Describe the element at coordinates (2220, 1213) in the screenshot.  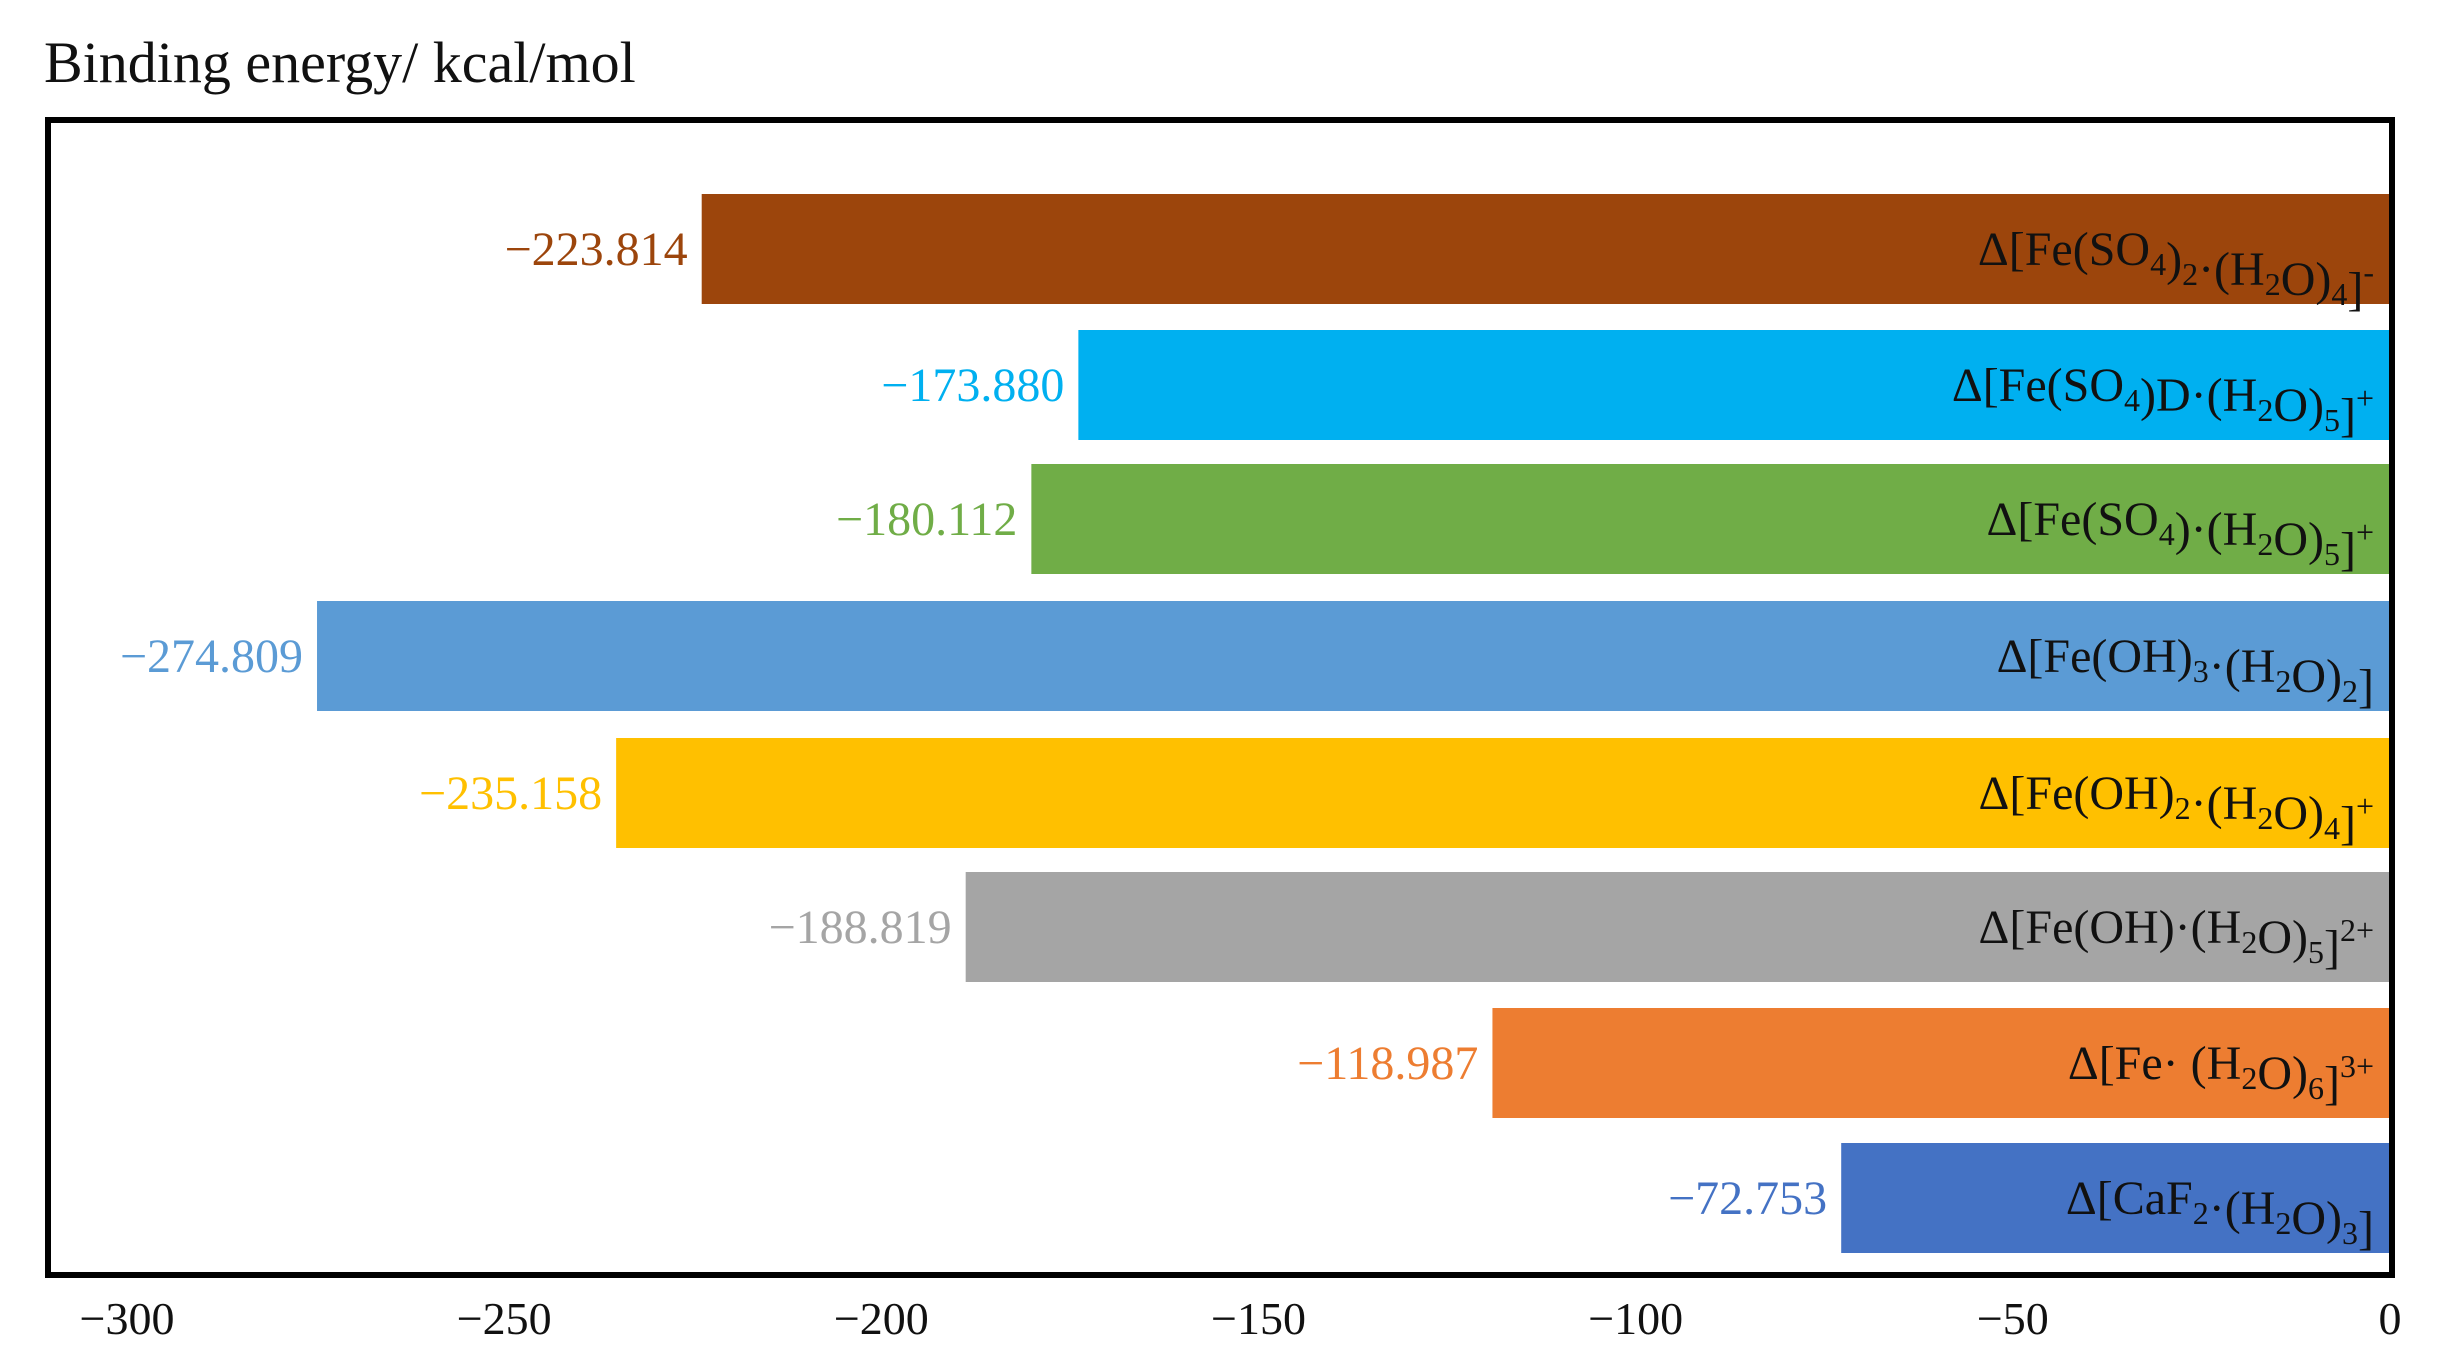
I see `bar-category-label: Δ[CaF2·(H2O)3]` at that location.